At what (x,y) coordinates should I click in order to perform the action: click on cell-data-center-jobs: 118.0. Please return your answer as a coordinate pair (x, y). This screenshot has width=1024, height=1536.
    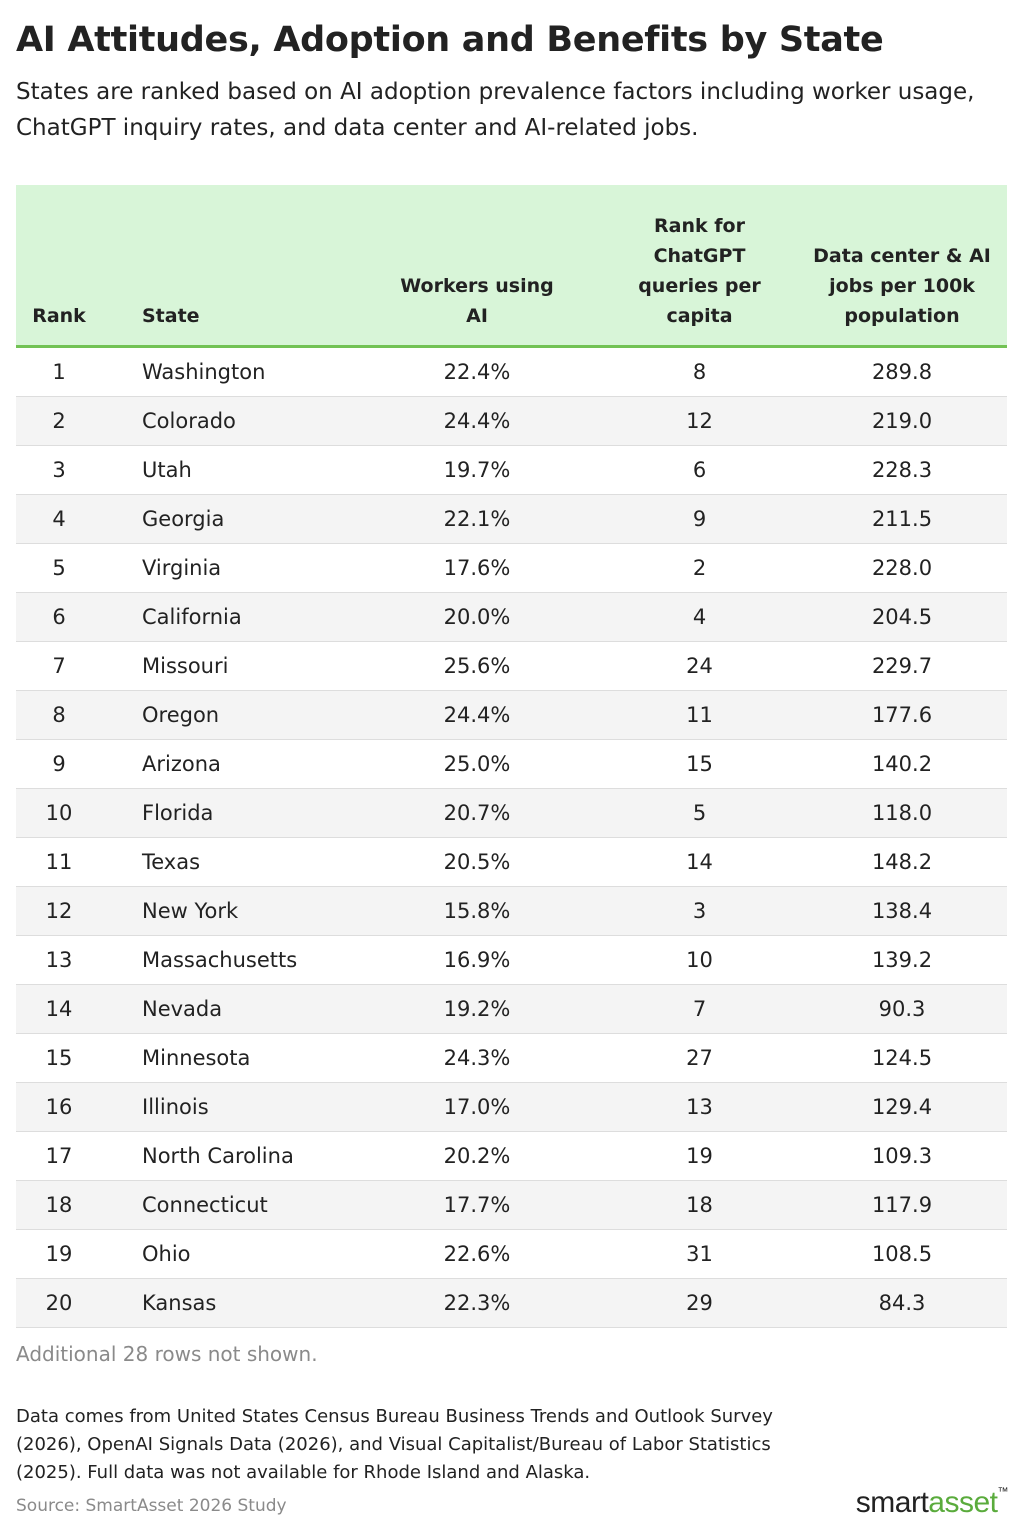
    Looking at the image, I should click on (902, 813).